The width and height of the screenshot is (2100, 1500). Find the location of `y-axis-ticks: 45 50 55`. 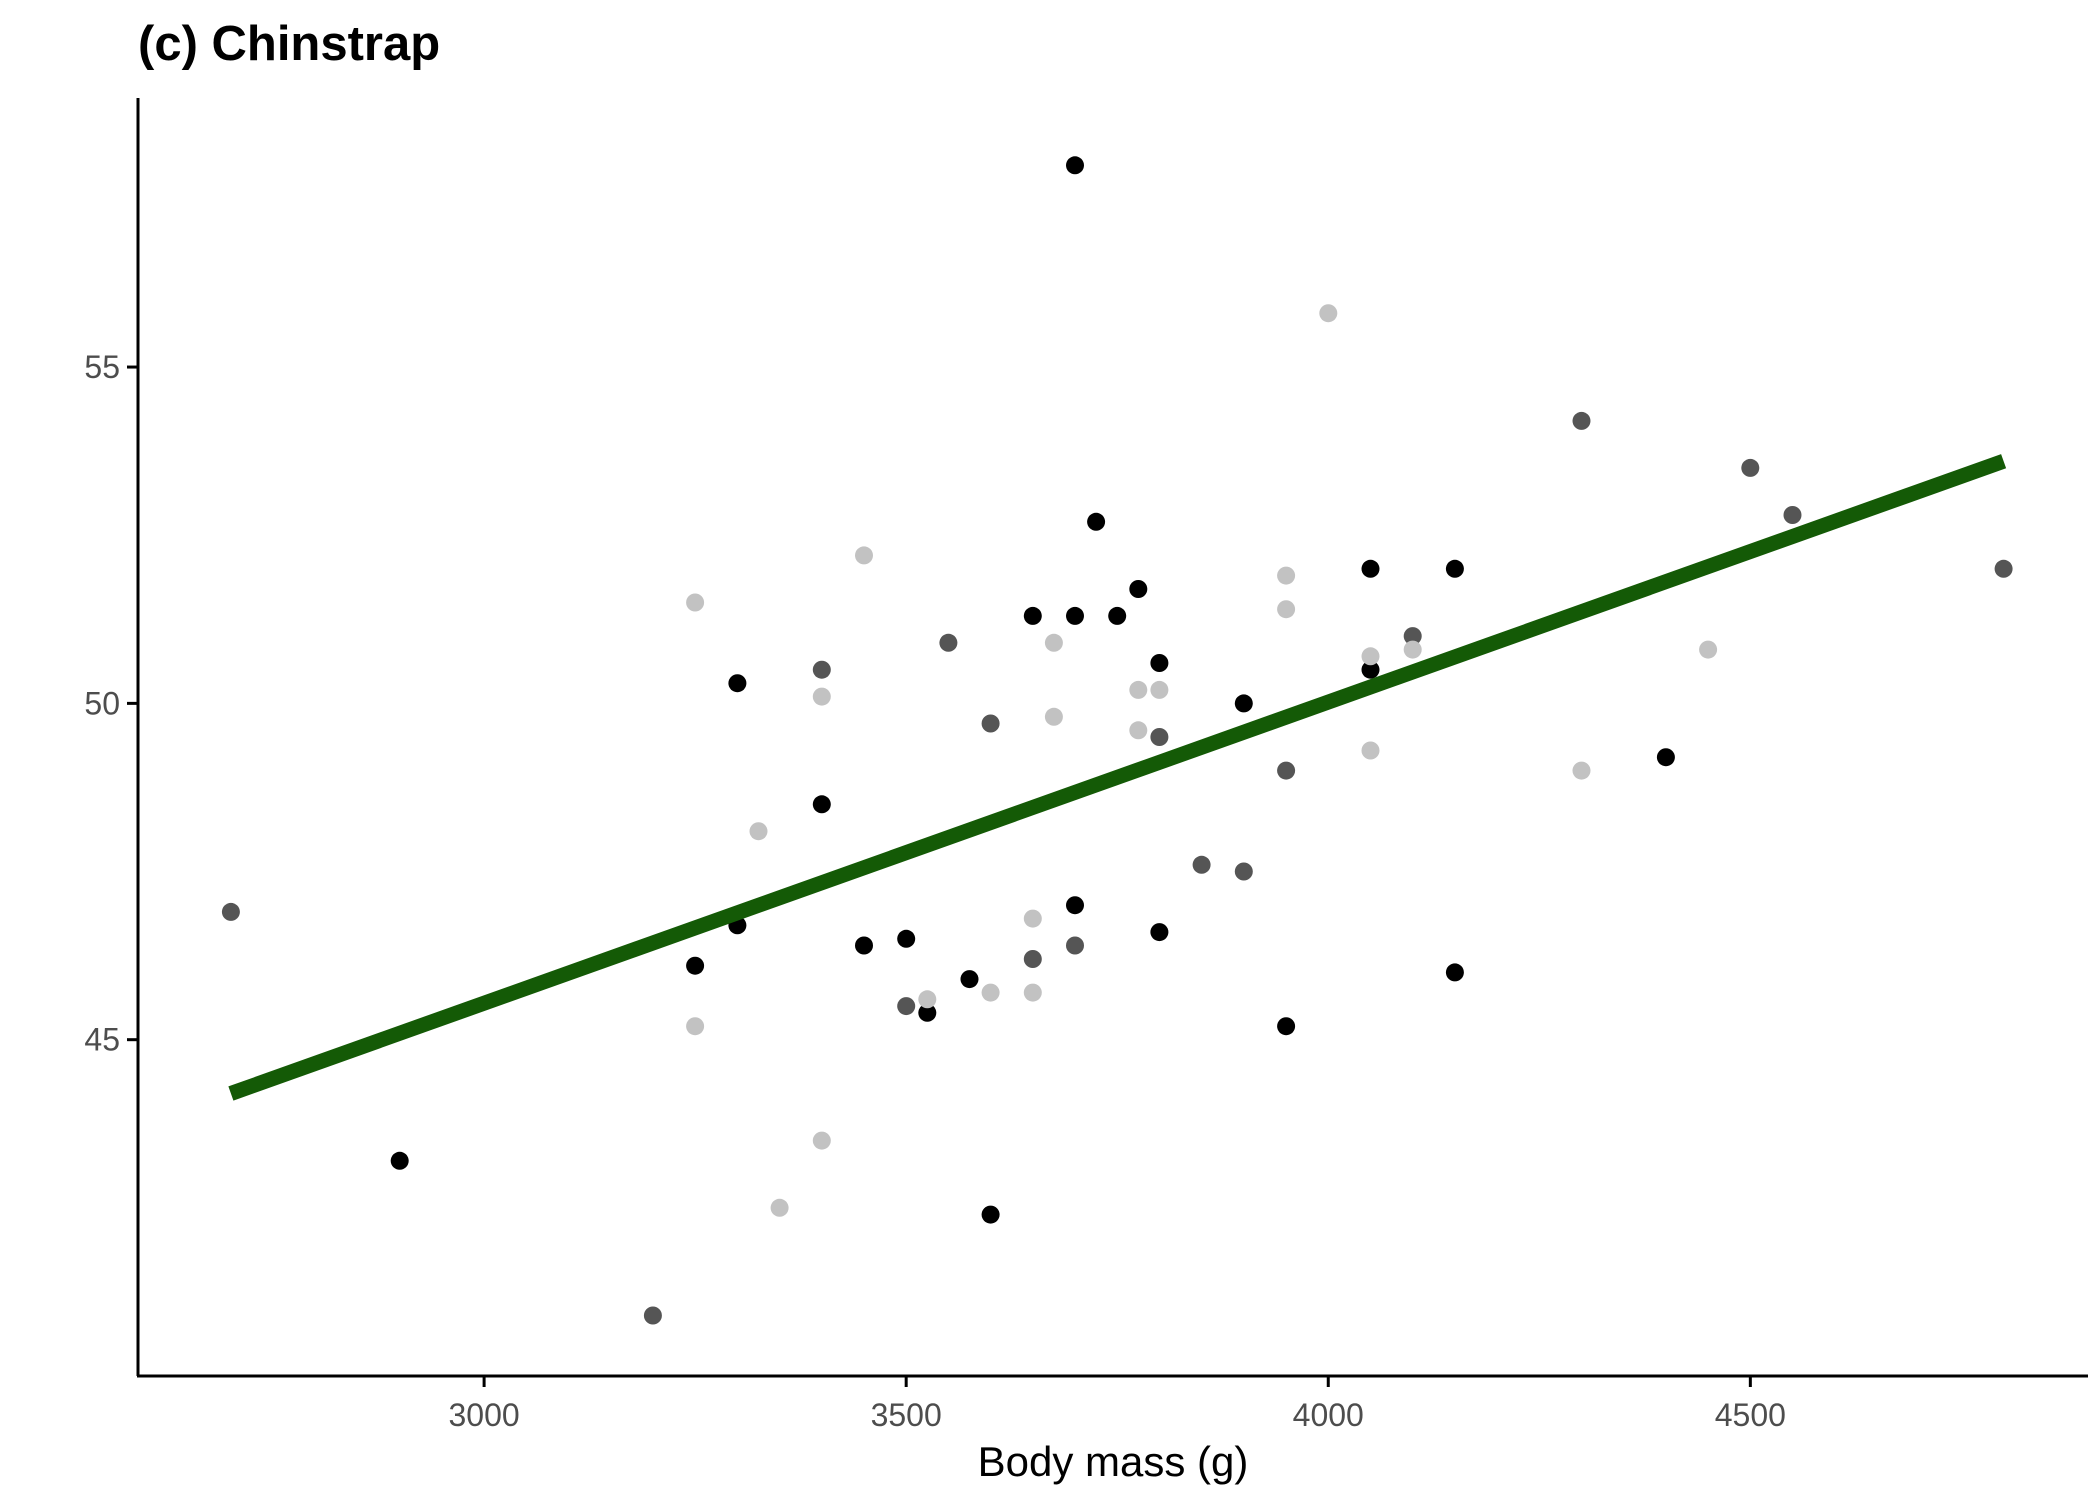

y-axis-ticks: 45 50 55 is located at coordinates (111, 703).